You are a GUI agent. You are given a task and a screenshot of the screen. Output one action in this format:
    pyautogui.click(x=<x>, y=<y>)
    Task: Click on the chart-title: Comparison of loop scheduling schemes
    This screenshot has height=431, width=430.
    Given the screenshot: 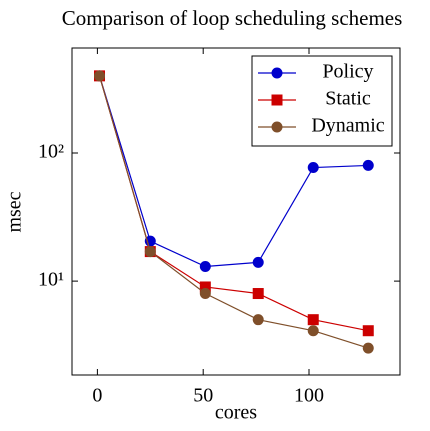 What is the action you would take?
    pyautogui.click(x=232, y=18)
    